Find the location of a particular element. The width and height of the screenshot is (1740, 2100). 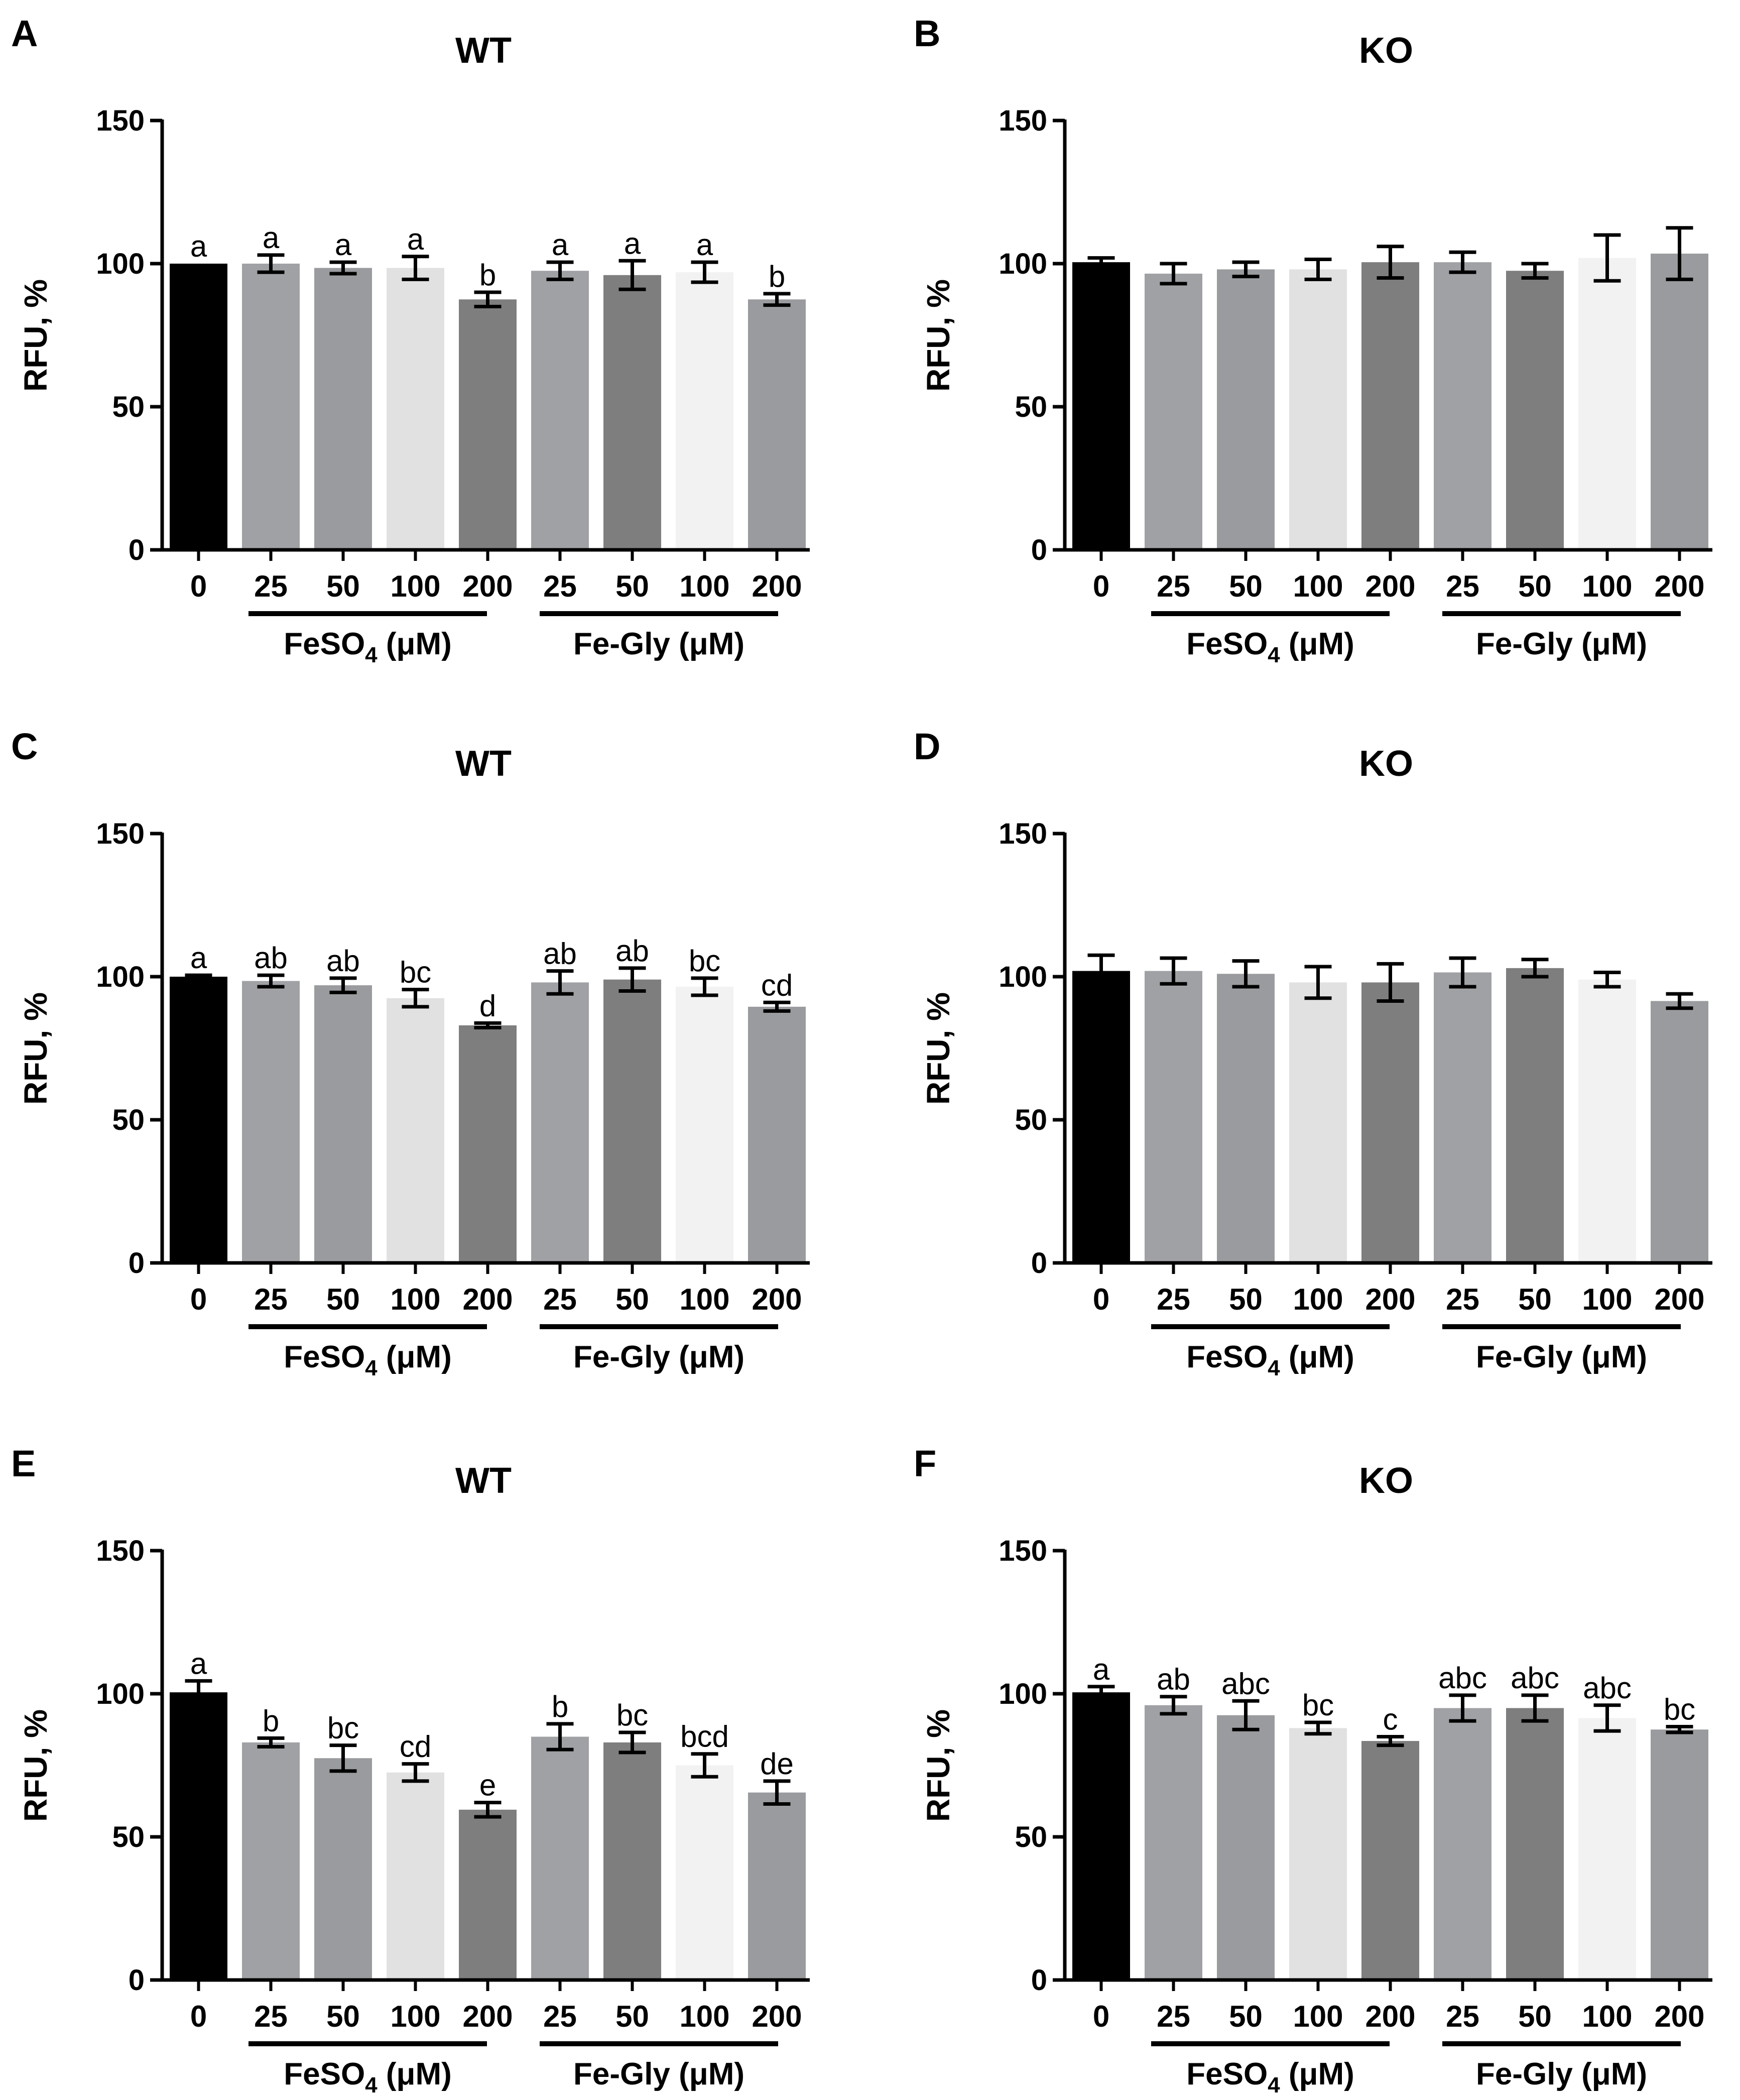

significance-label: c is located at coordinates (1390, 1719).